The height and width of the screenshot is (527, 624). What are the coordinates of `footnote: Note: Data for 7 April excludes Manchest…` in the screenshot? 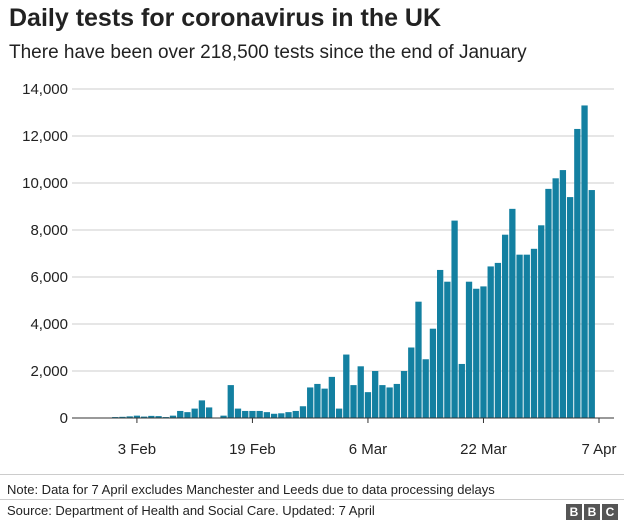 It's located at (251, 489).